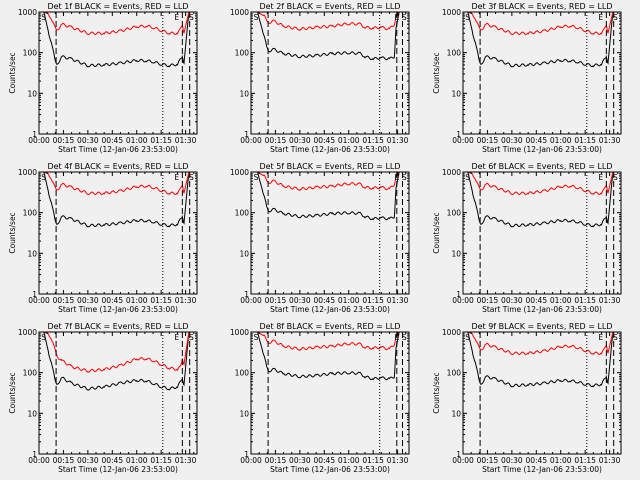 This screenshot has width=640, height=480. Describe the element at coordinates (330, 149) in the screenshot. I see `x-axis-label: Start Time (12-Jan-06 23:53:00)` at that location.